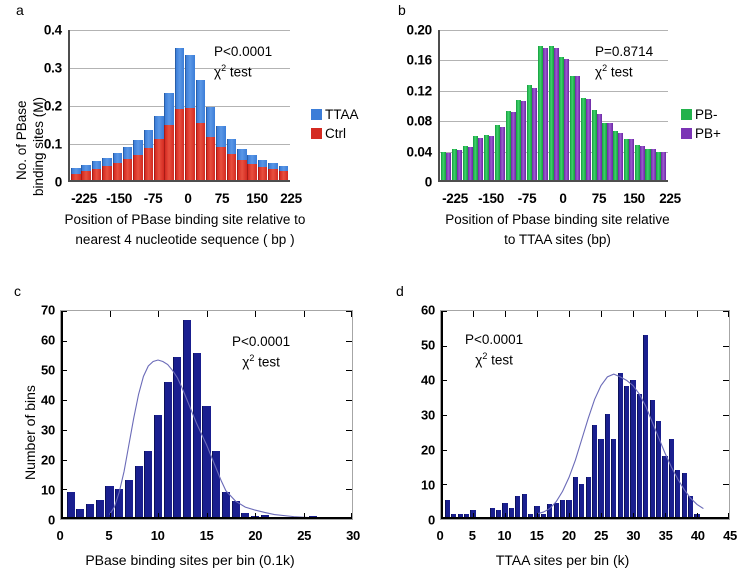  I want to click on panel-d-xlabel: TTAA sites per bin (k), so click(562, 560).